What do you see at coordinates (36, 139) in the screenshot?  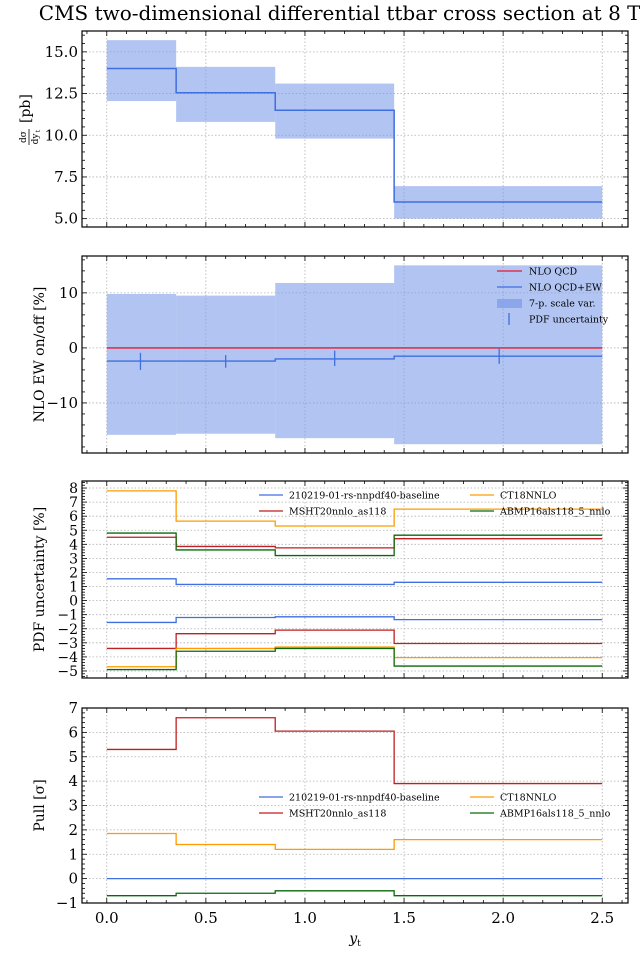 I see `y-label-denominator: dy` at bounding box center [36, 139].